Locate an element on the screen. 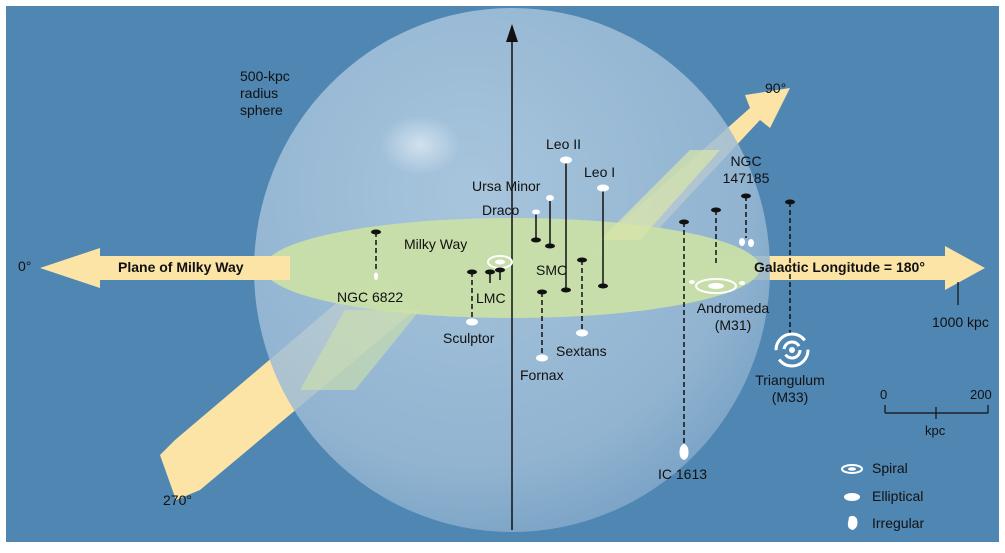 This screenshot has width=1005, height=553. lmc-label: LMC is located at coordinates (491, 298).